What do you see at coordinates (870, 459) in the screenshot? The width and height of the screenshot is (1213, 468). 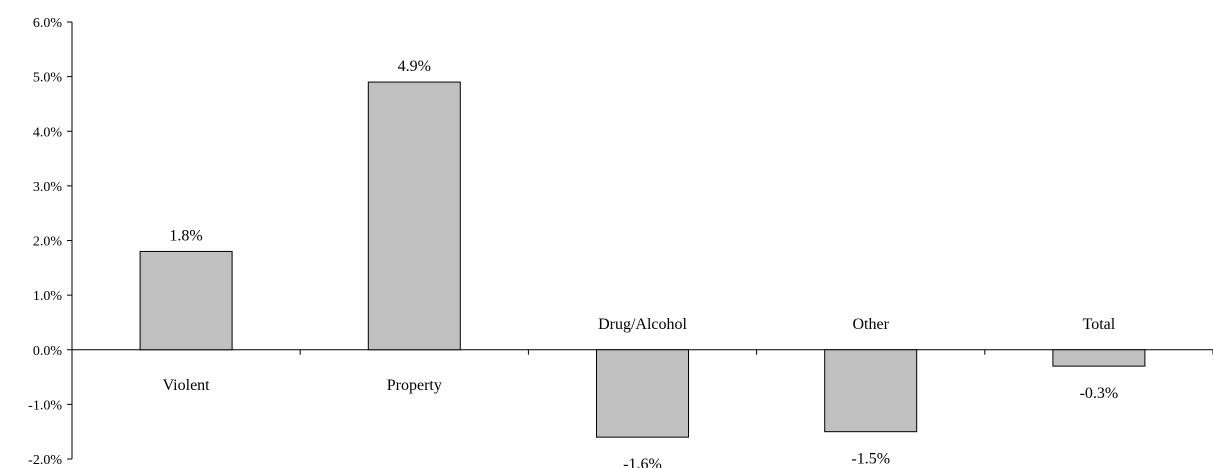 I see `data-label: -1.5%` at bounding box center [870, 459].